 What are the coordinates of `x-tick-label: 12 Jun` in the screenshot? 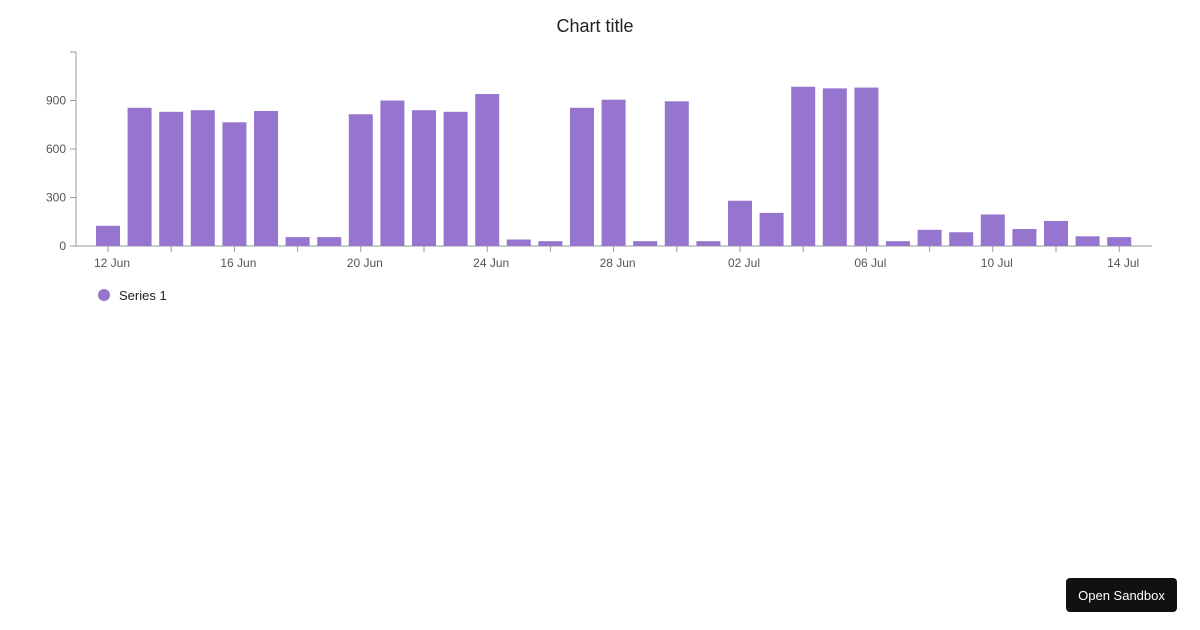 It's located at (112, 263).